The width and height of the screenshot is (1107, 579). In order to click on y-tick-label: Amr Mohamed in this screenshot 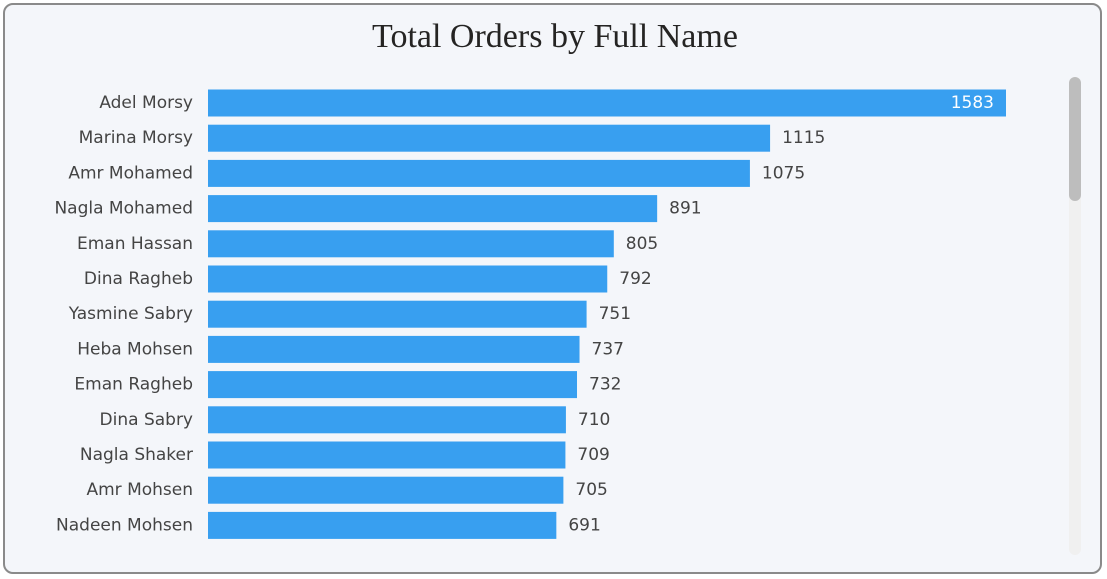, I will do `click(130, 173)`.